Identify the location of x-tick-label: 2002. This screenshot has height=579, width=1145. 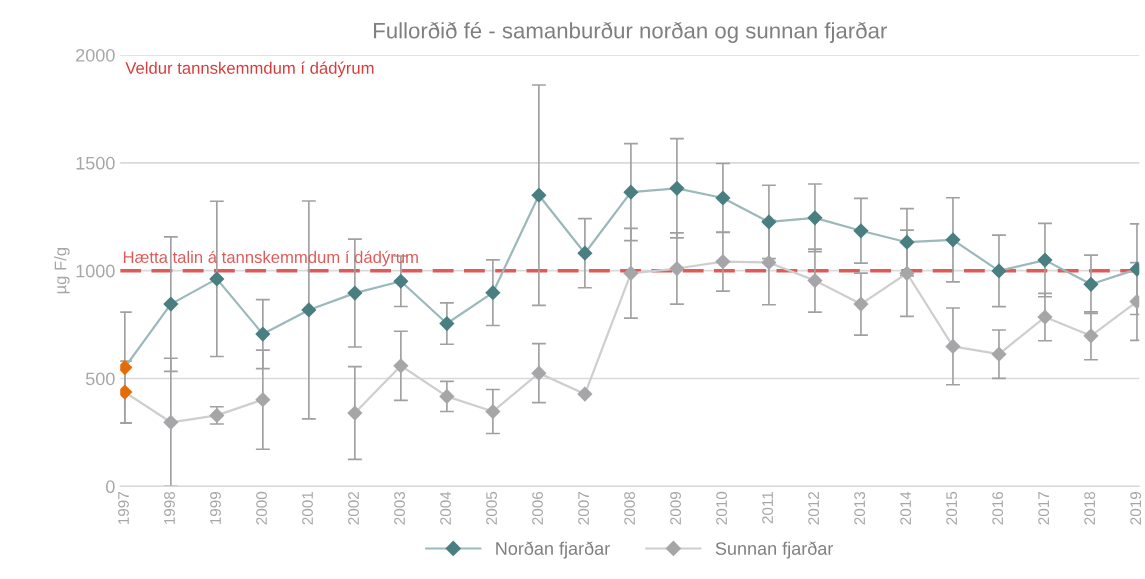
(353, 508).